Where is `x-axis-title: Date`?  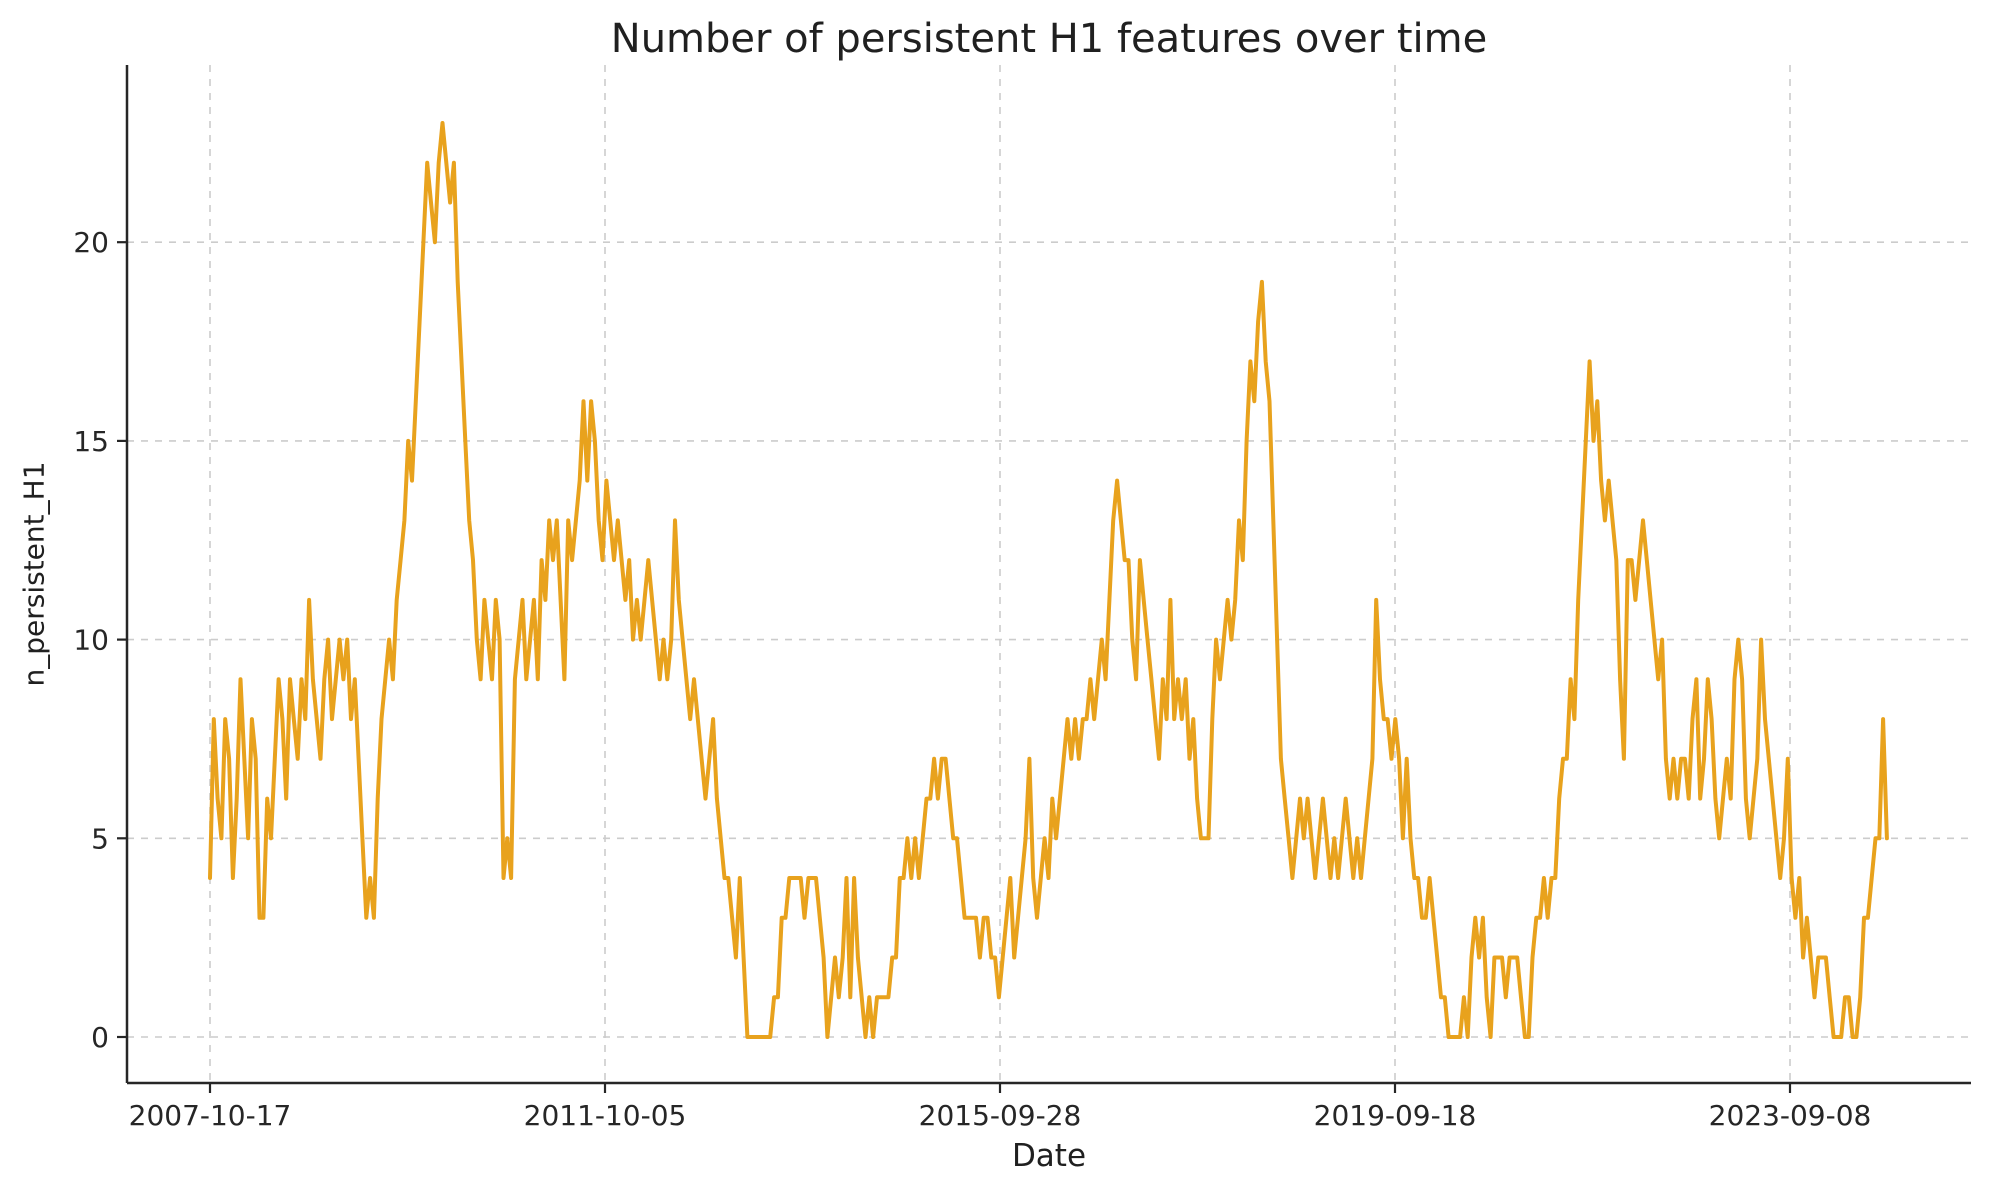
x-axis-title: Date is located at coordinates (1049, 1156).